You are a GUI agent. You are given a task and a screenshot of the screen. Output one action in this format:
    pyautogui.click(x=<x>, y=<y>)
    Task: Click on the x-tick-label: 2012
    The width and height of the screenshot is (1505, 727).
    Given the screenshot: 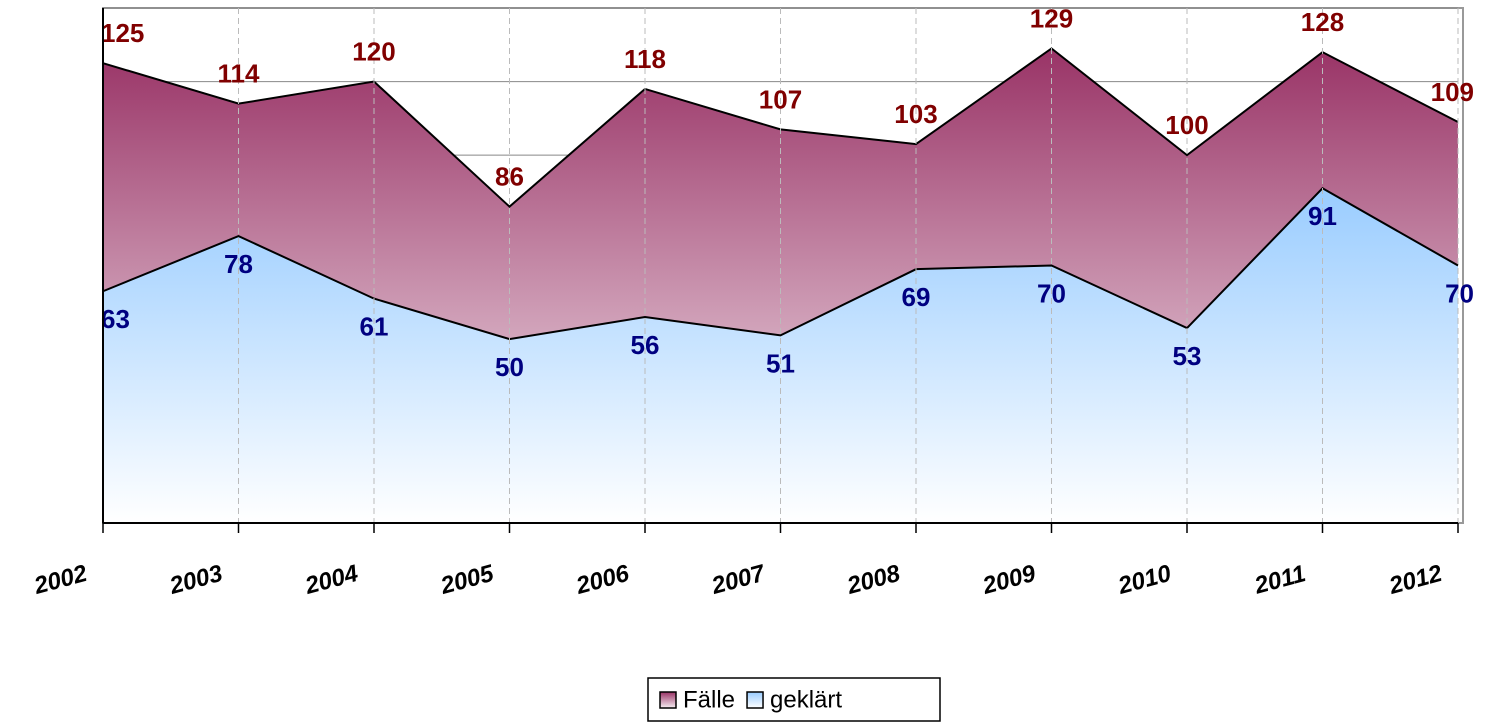 What is the action you would take?
    pyautogui.click(x=1415, y=580)
    